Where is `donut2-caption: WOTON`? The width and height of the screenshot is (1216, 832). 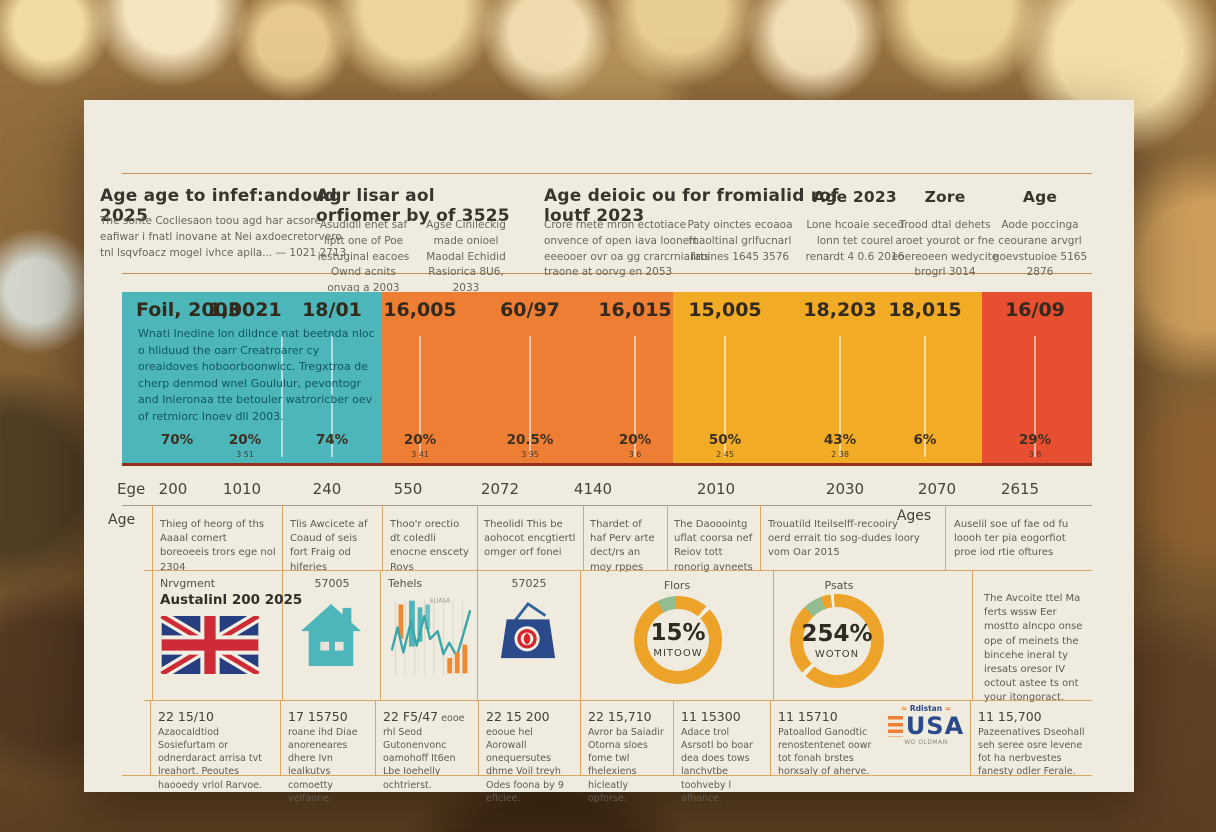
donut2-caption: WOTON is located at coordinates (837, 654).